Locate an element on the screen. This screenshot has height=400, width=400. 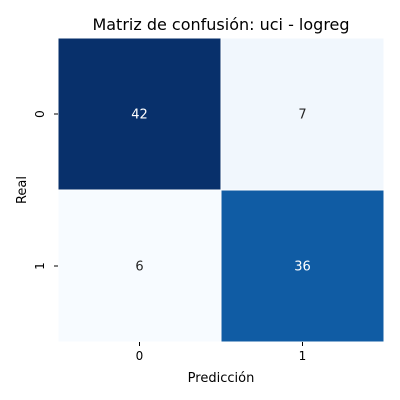
heatmap-cell-label-1-1: 36 is located at coordinates (302, 267).